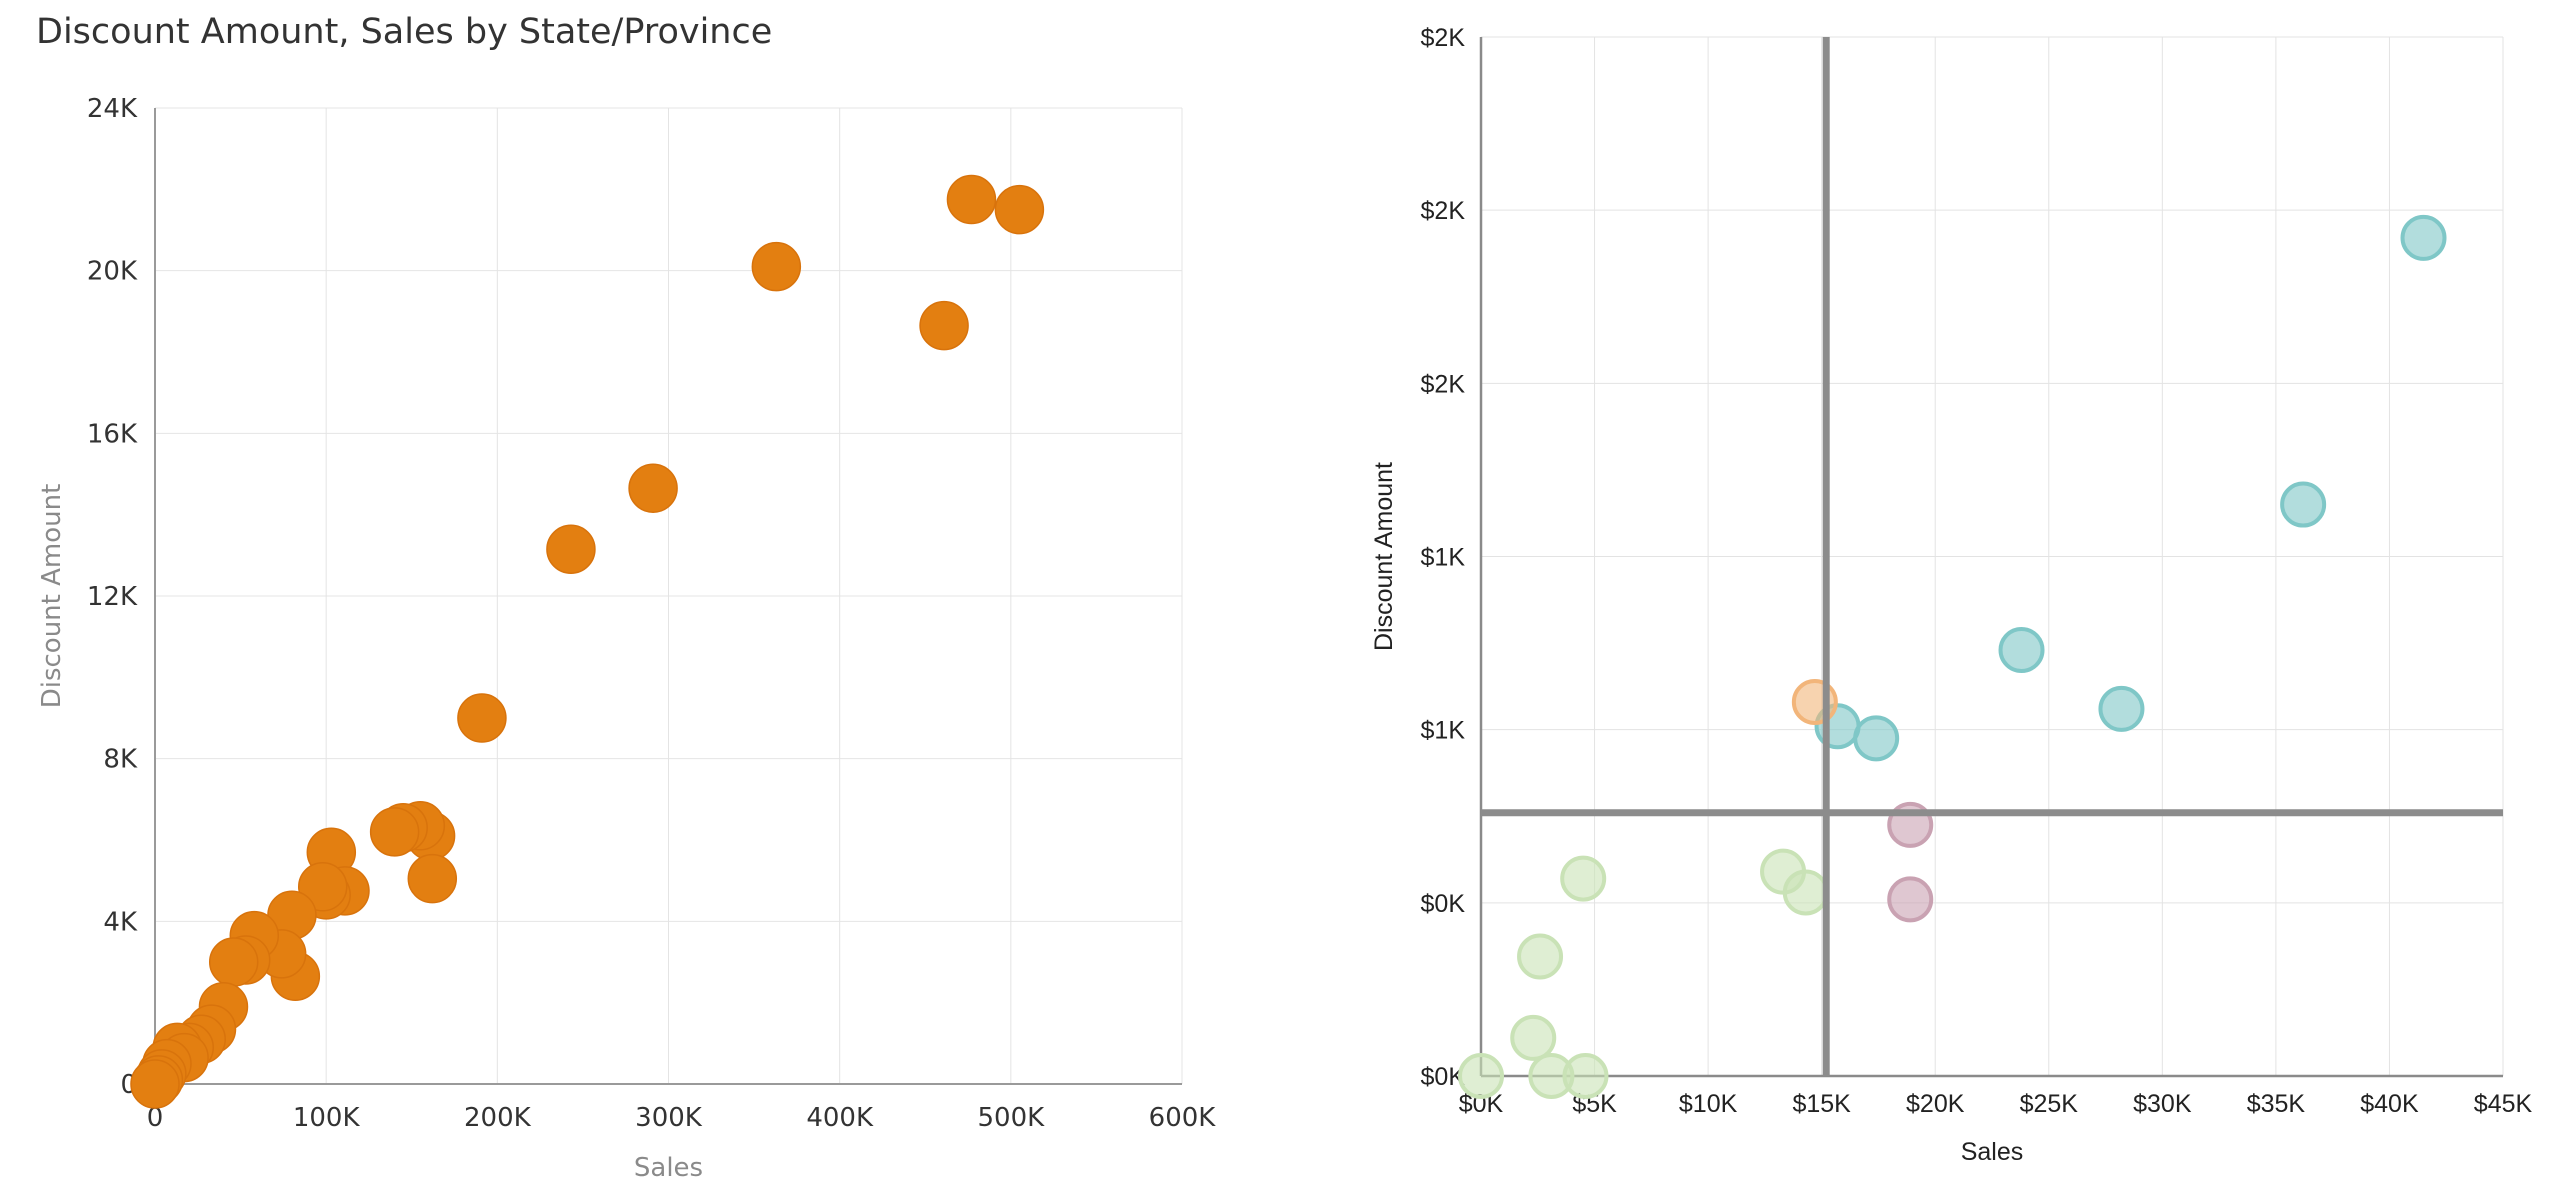 This screenshot has height=1179, width=2560. What do you see at coordinates (120, 922) in the screenshot?
I see `left-y-tick-label: 4K` at bounding box center [120, 922].